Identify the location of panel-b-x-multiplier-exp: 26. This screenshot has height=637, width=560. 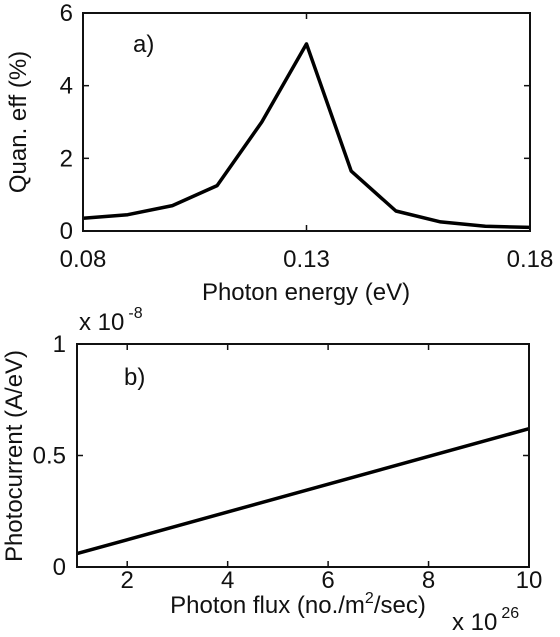
(510, 613).